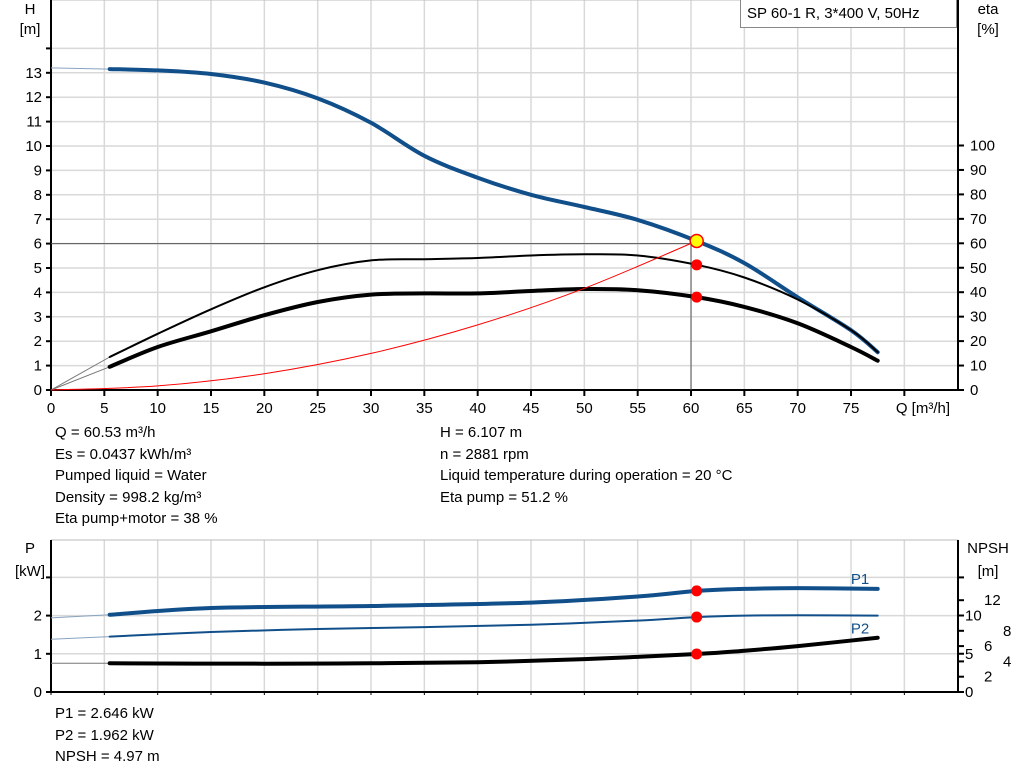  Describe the element at coordinates (33, 97) in the screenshot. I see `left-axis-tick-label: 12` at that location.